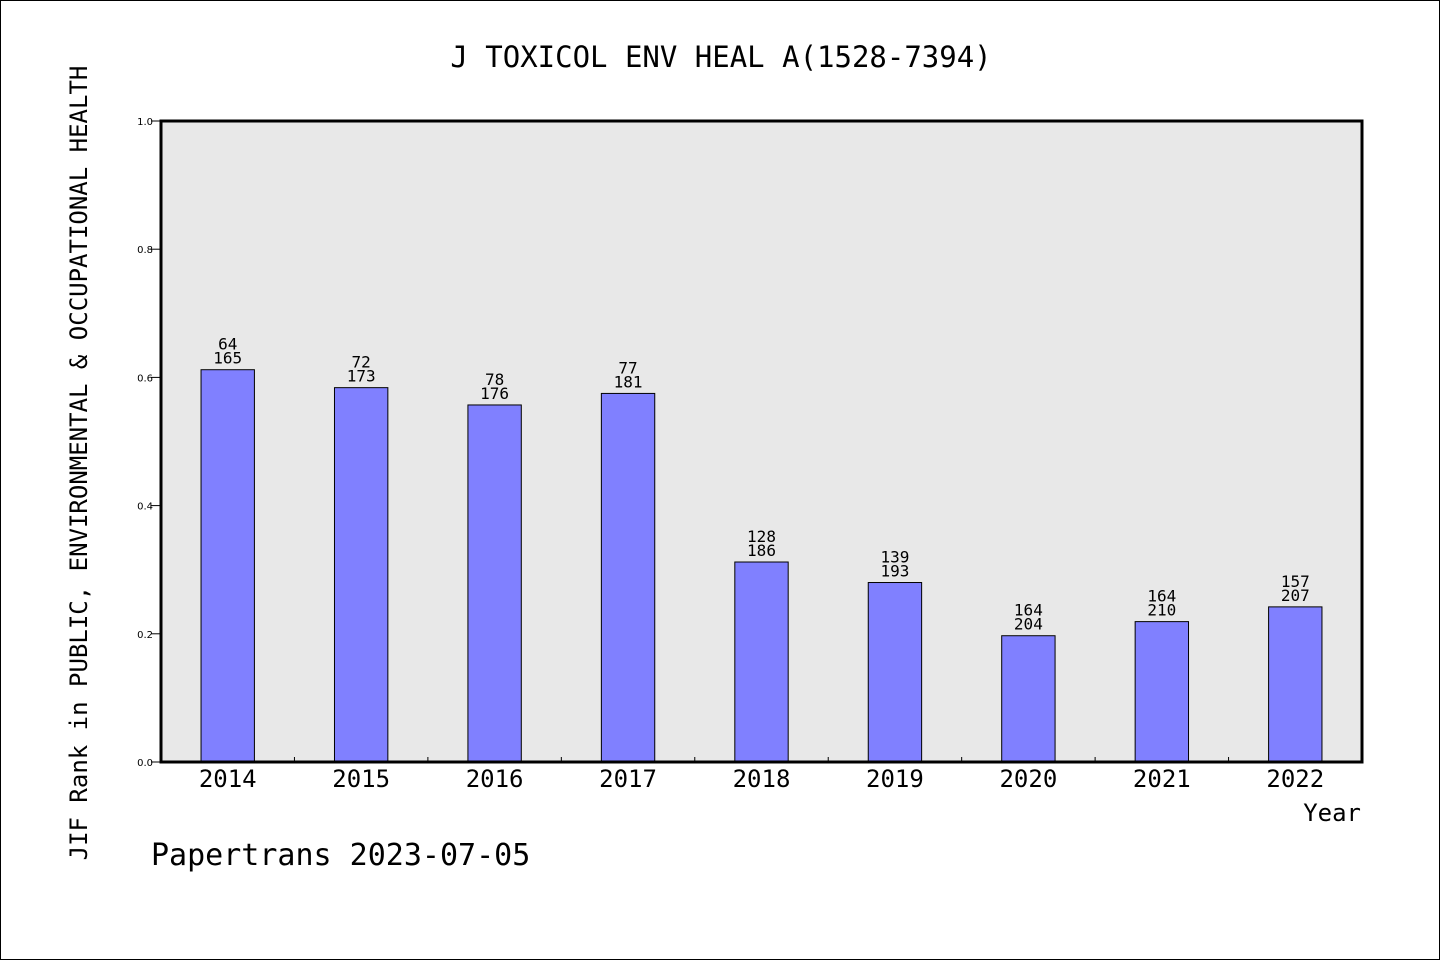  Describe the element at coordinates (894, 571) in the screenshot. I see `bar-total-label: 193` at that location.